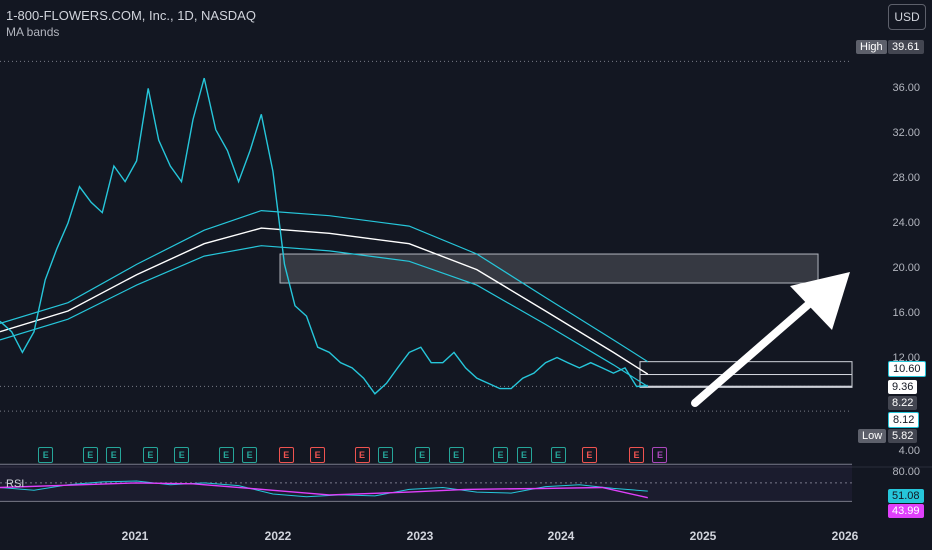 This screenshot has height=550, width=932. I want to click on rsi-ma-line, so click(324, 490).